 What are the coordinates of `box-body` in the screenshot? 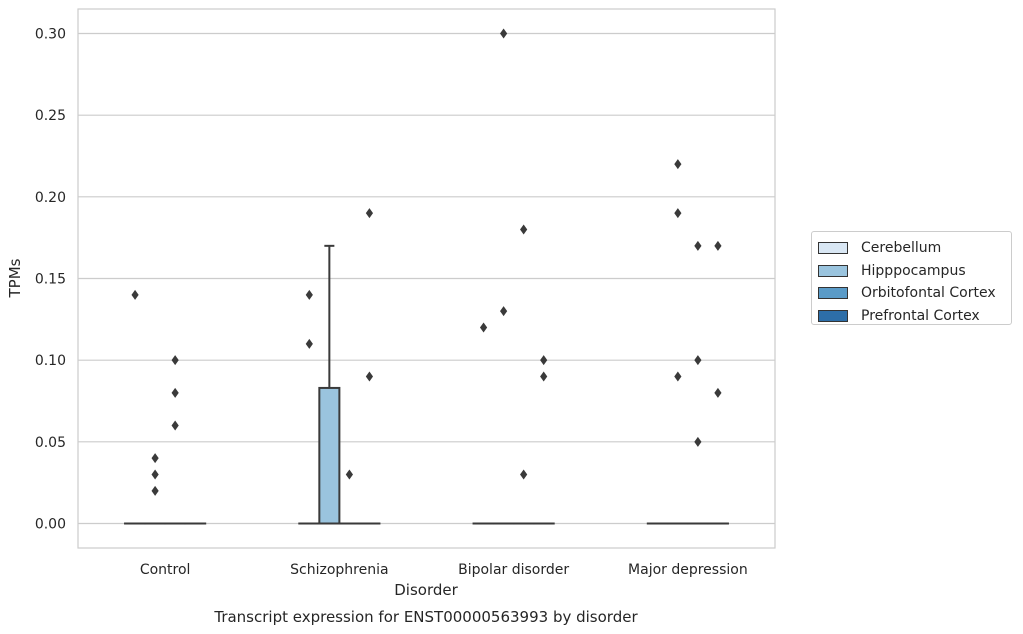 It's located at (329, 455).